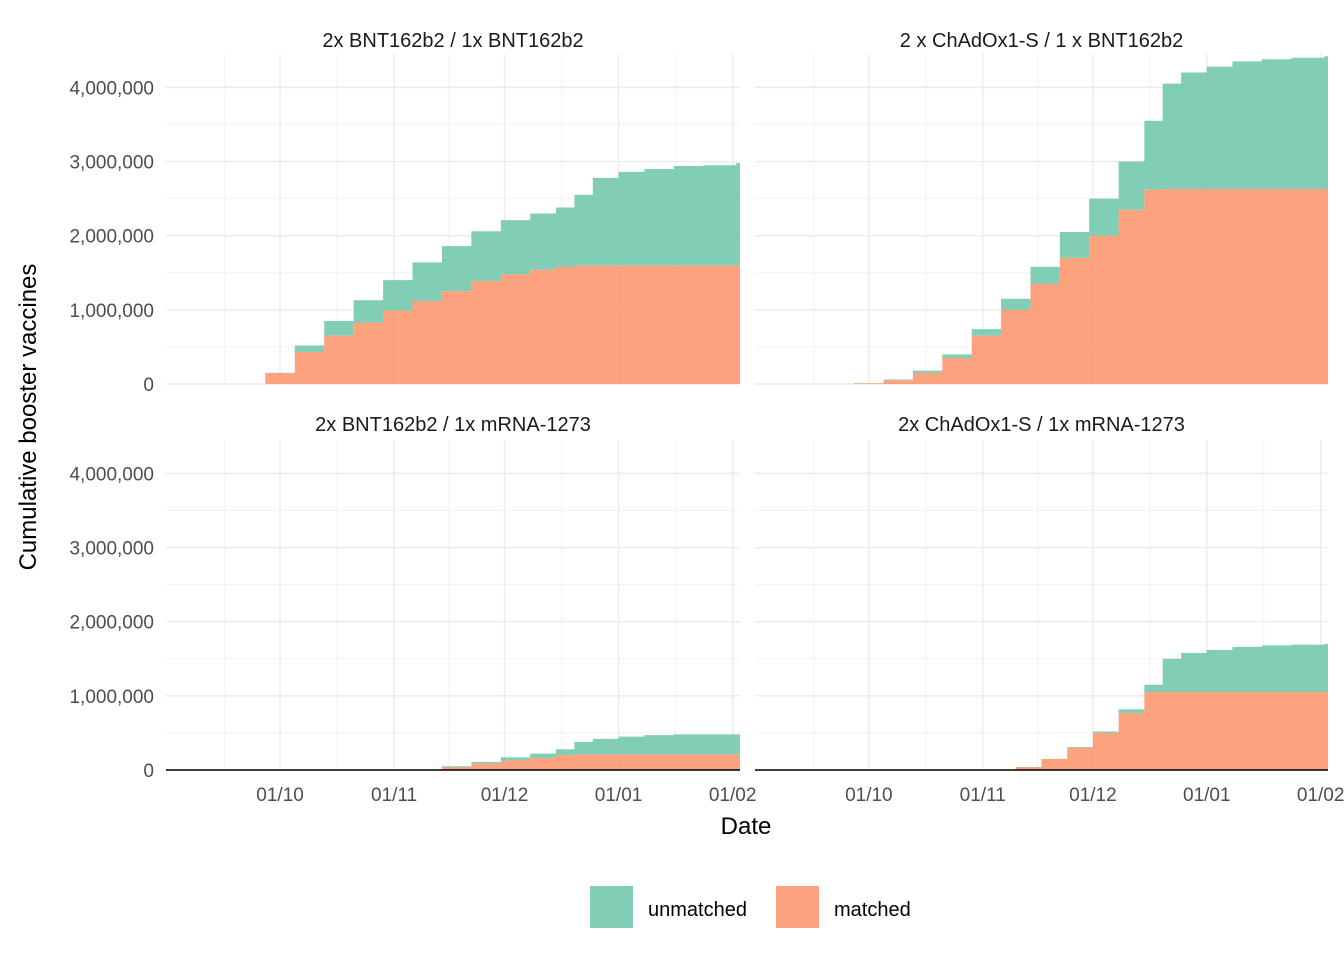 The height and width of the screenshot is (965, 1344). What do you see at coordinates (872, 910) in the screenshot?
I see `legend-label-matched: matched` at bounding box center [872, 910].